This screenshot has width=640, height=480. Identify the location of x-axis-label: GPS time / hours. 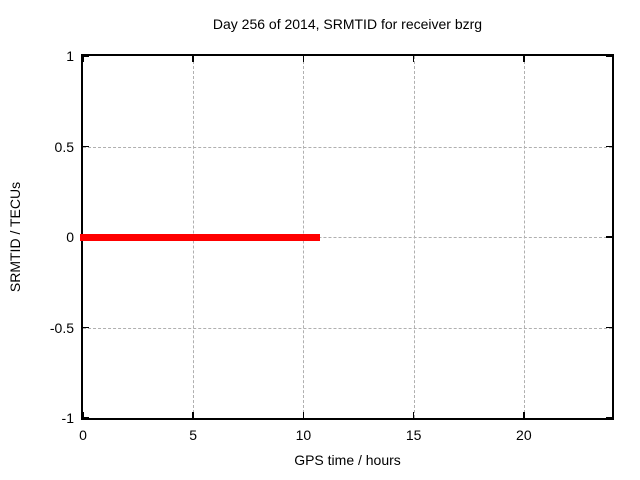
(347, 460).